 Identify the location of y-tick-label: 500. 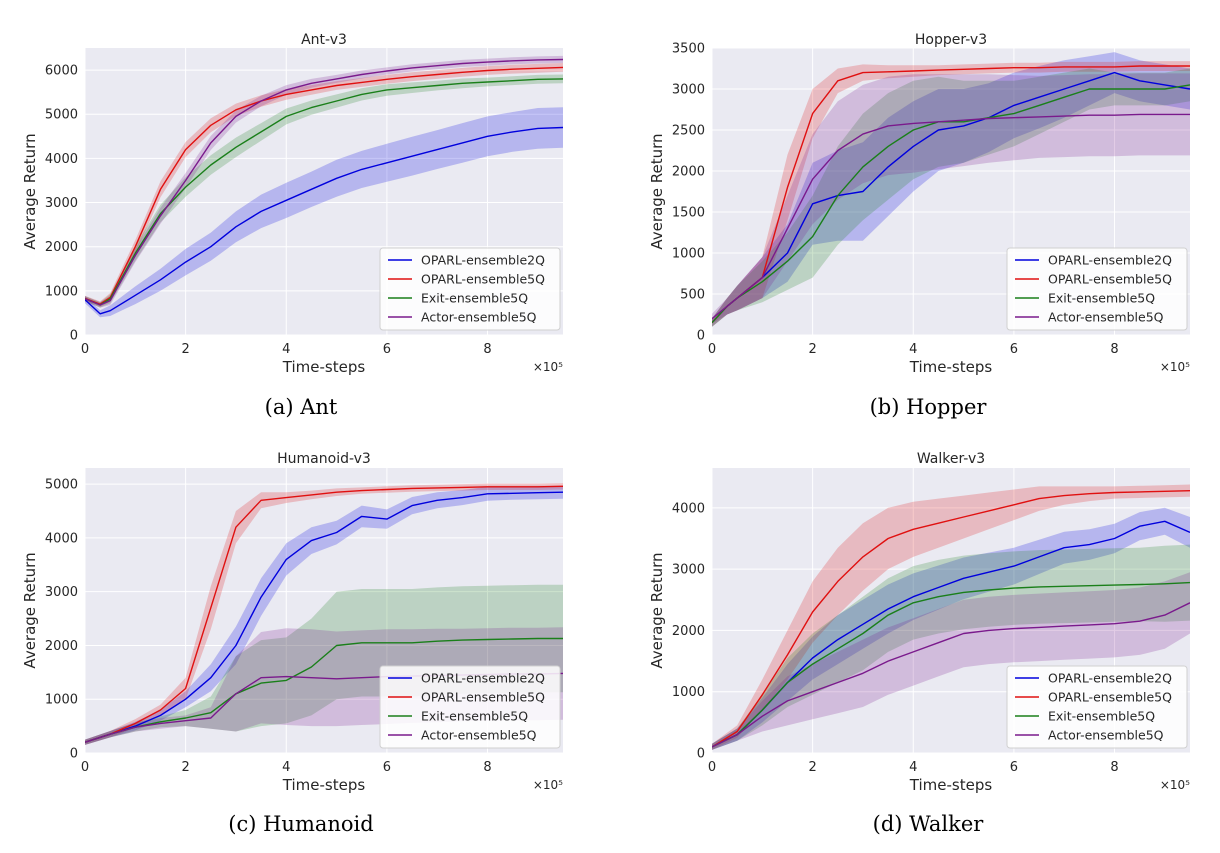
(692, 295).